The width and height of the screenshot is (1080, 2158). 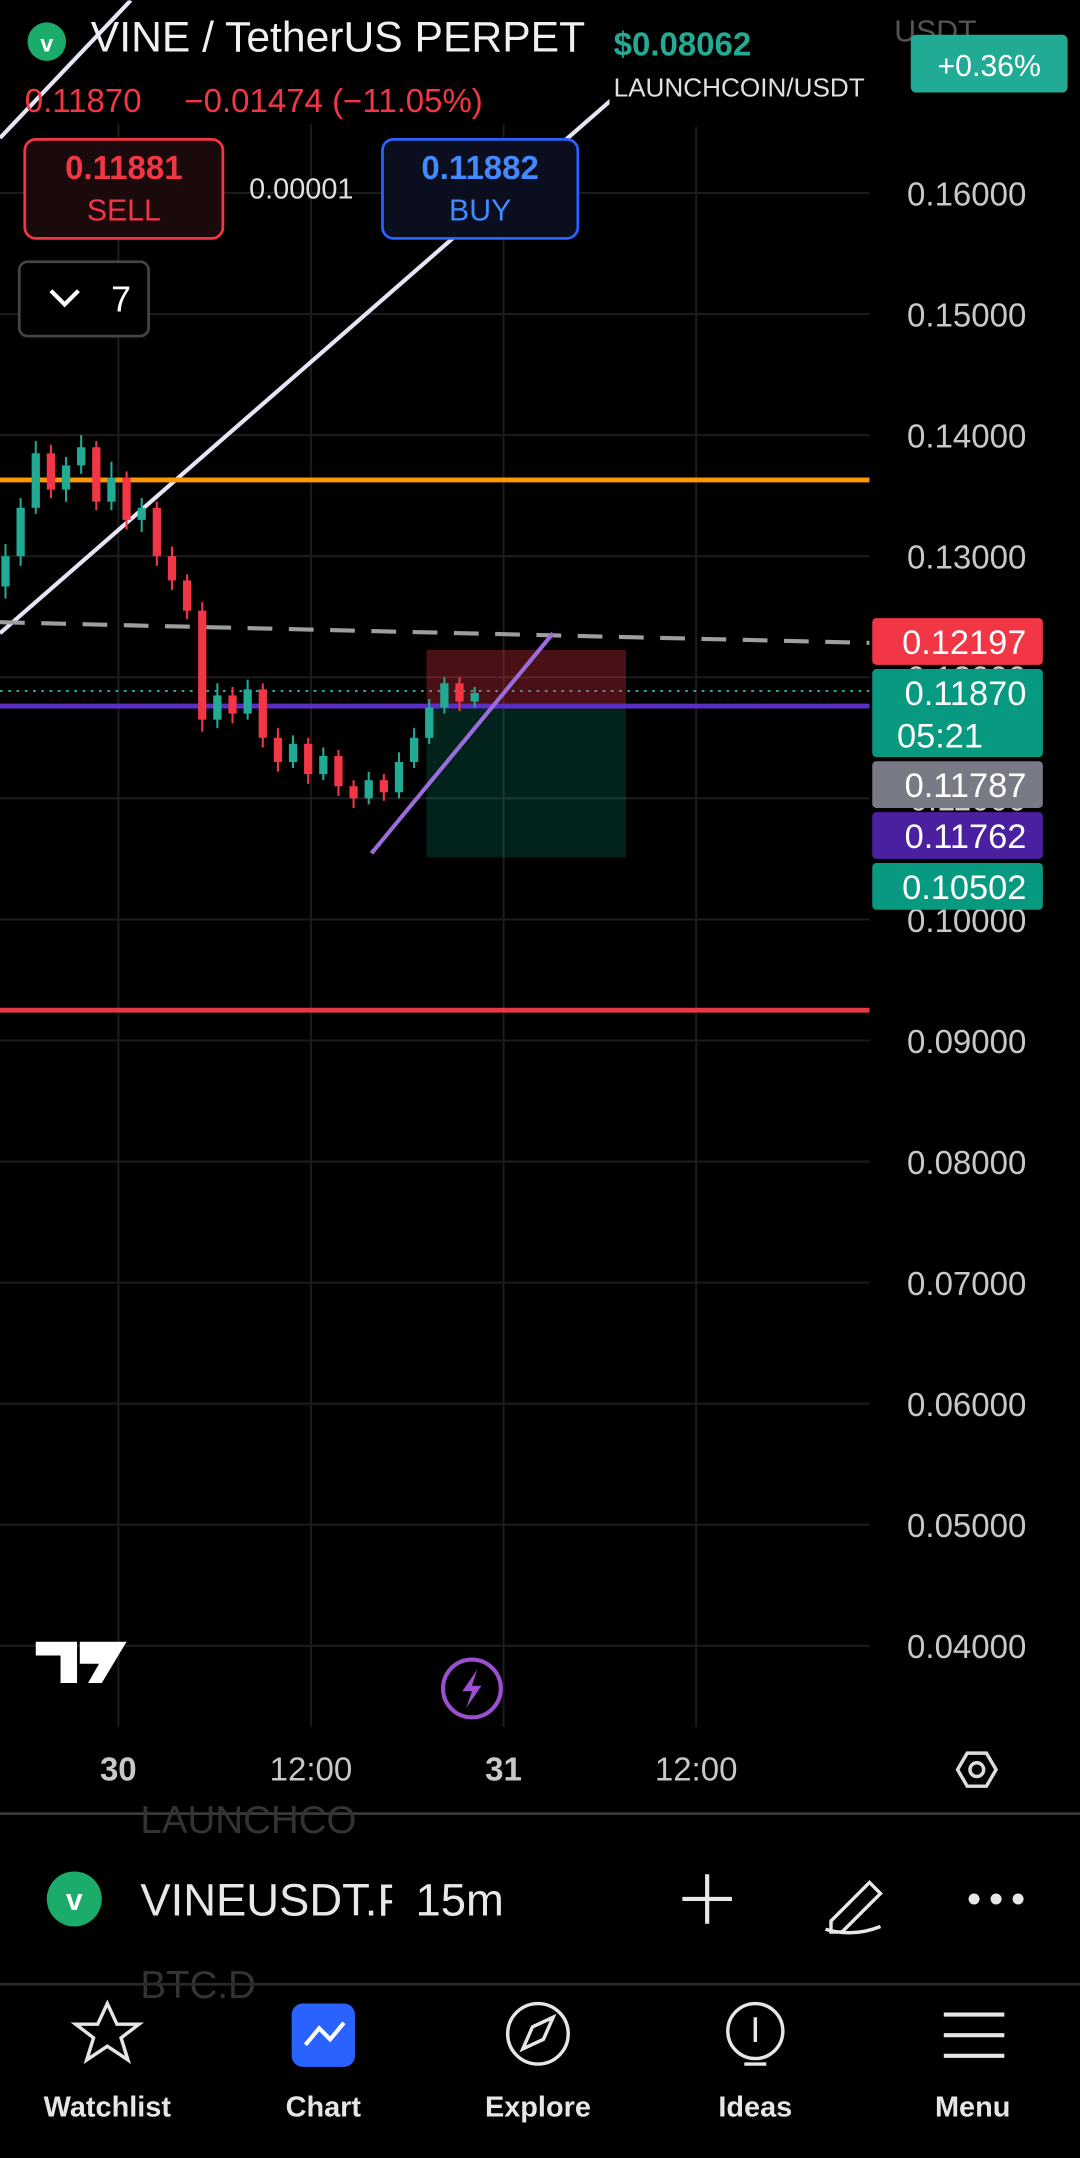 I want to click on nav-label: Explore, so click(x=538, y=2107).